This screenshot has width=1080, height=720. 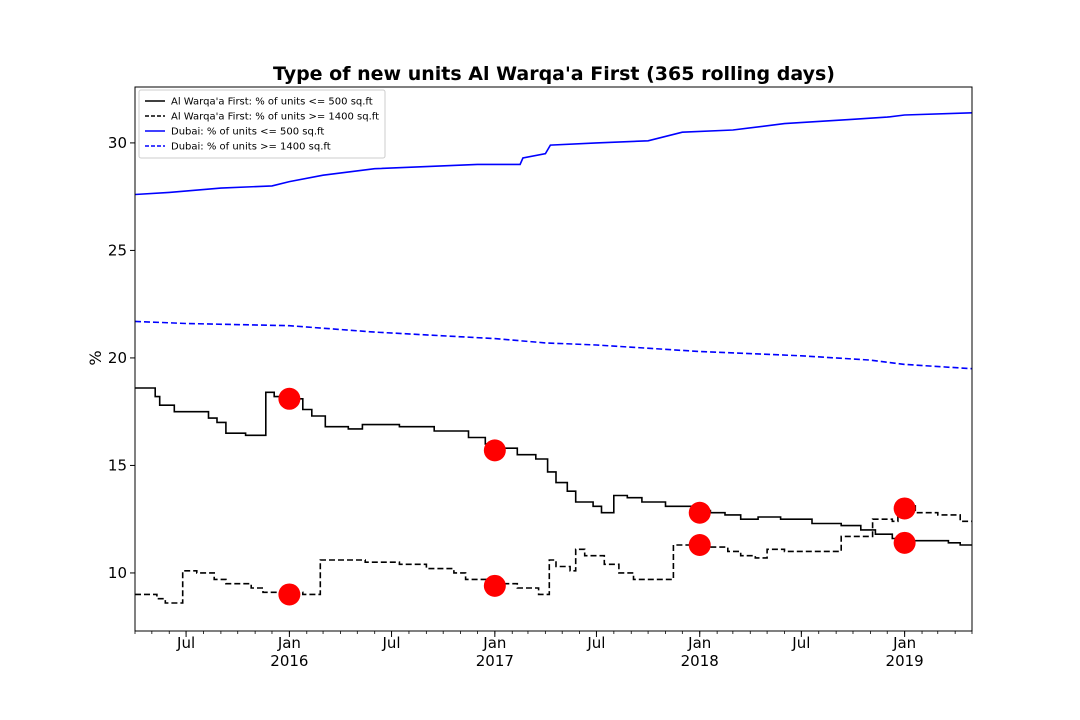 I want to click on x-tick-year-label: 2017, so click(x=495, y=661).